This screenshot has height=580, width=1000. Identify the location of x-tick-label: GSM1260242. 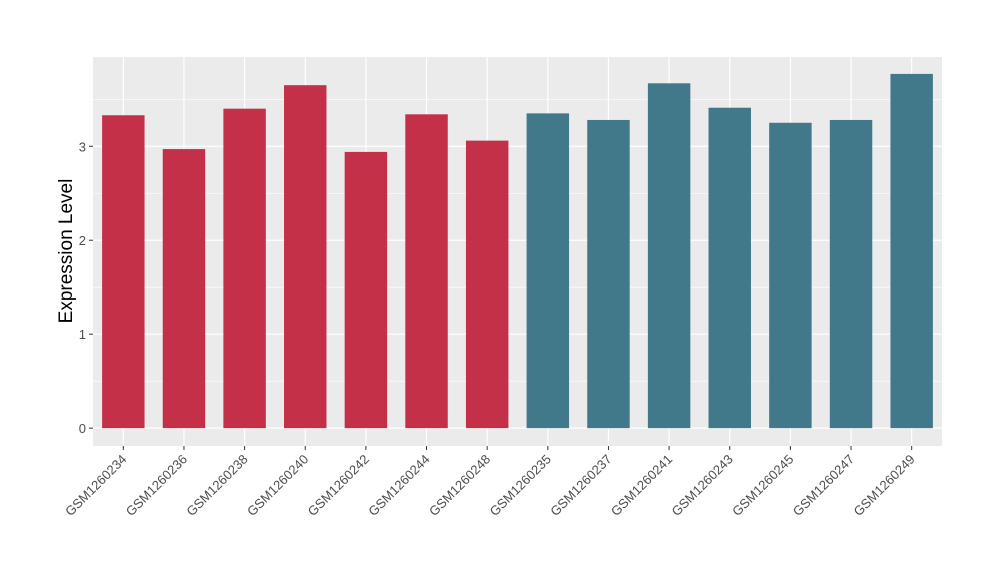
(338, 485).